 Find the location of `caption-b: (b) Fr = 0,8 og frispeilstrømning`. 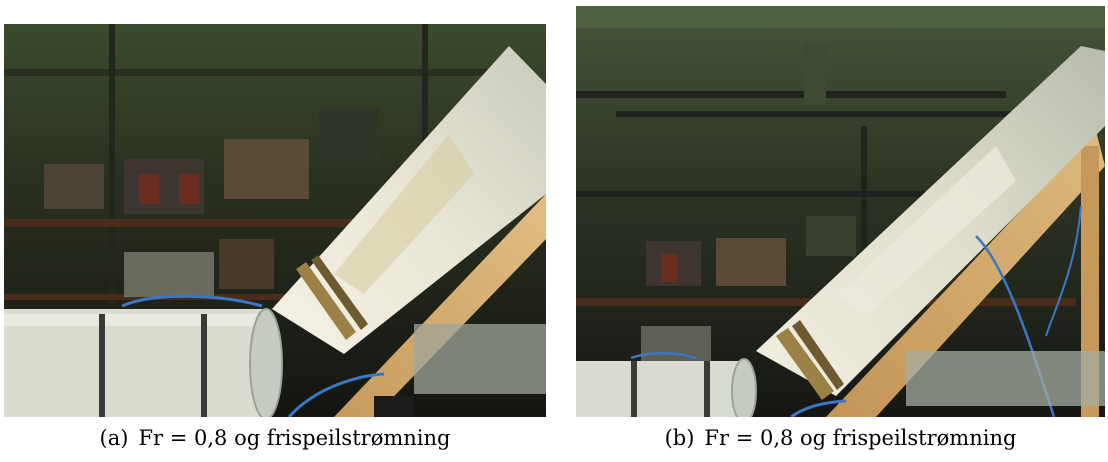

caption-b: (b) Fr = 0,8 og frispeilstrømning is located at coordinates (840, 438).